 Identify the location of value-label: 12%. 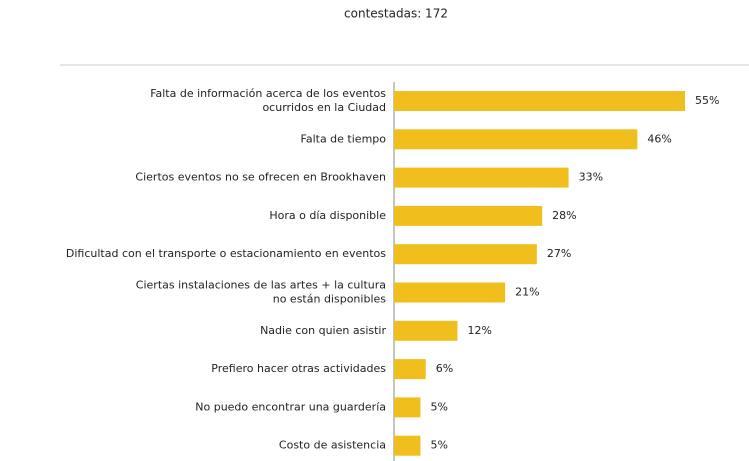
(479, 330).